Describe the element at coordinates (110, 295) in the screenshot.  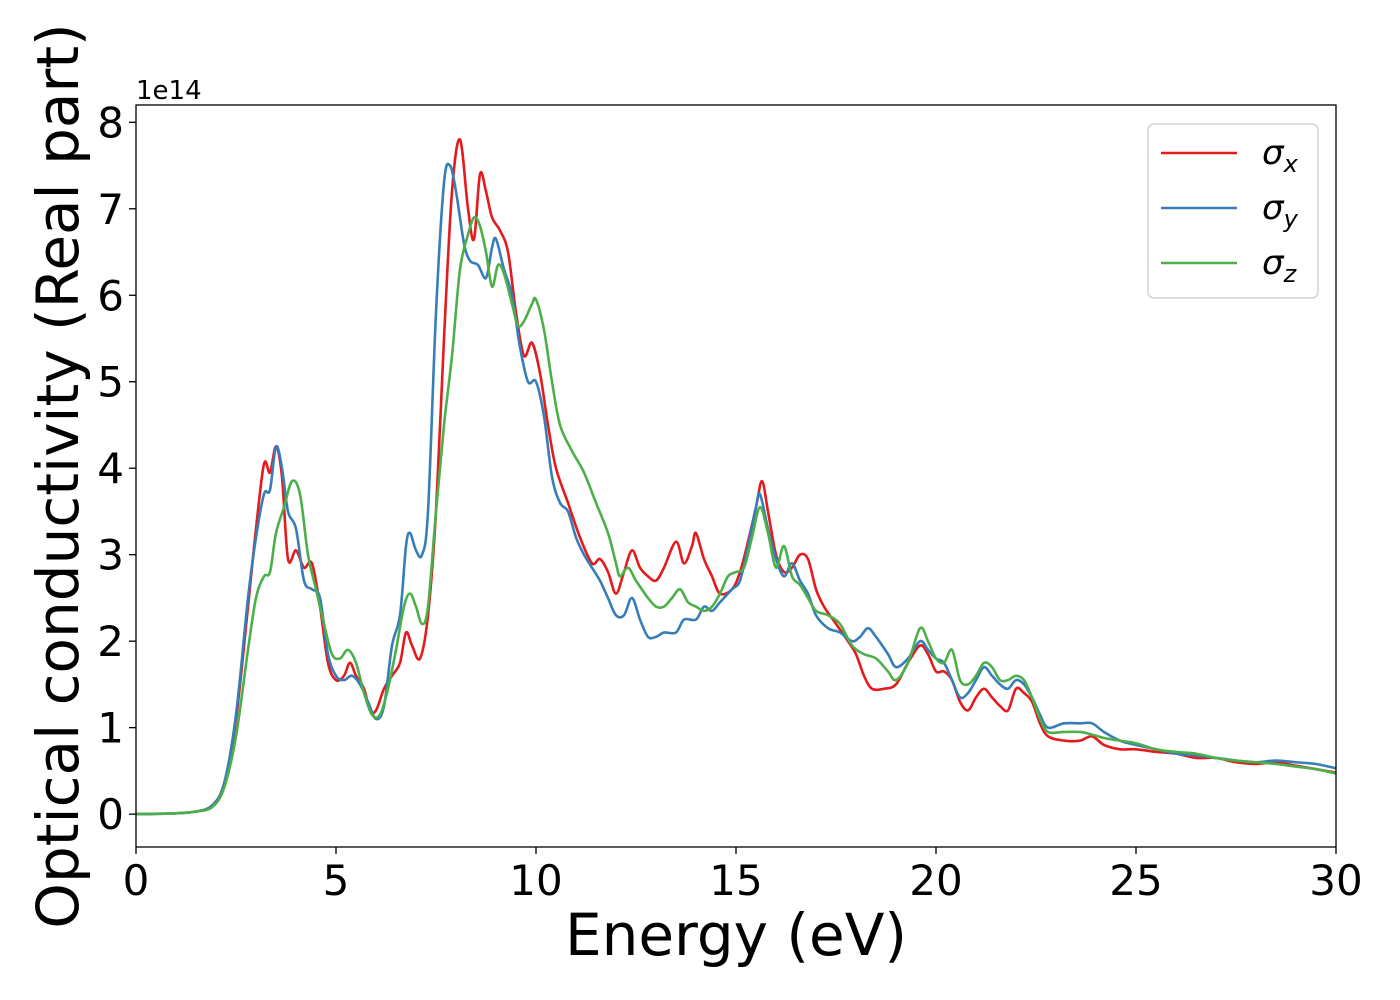
I see `y-tick-label: 6` at that location.